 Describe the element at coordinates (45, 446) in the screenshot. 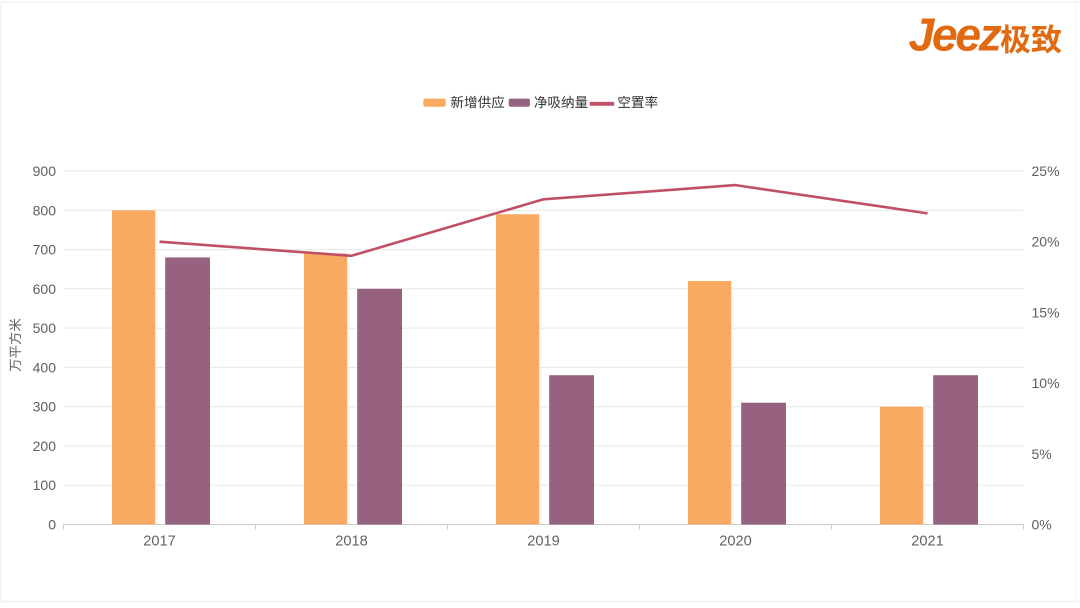

I see `svg-text: 200` at that location.